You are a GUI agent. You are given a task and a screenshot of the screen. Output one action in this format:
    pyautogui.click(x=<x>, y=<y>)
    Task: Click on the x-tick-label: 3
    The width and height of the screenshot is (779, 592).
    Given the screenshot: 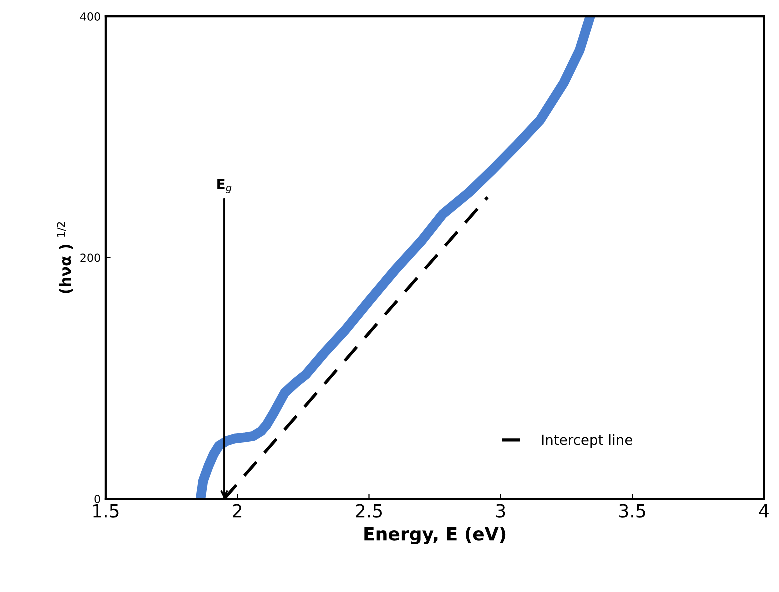 What is the action you would take?
    pyautogui.click(x=501, y=511)
    